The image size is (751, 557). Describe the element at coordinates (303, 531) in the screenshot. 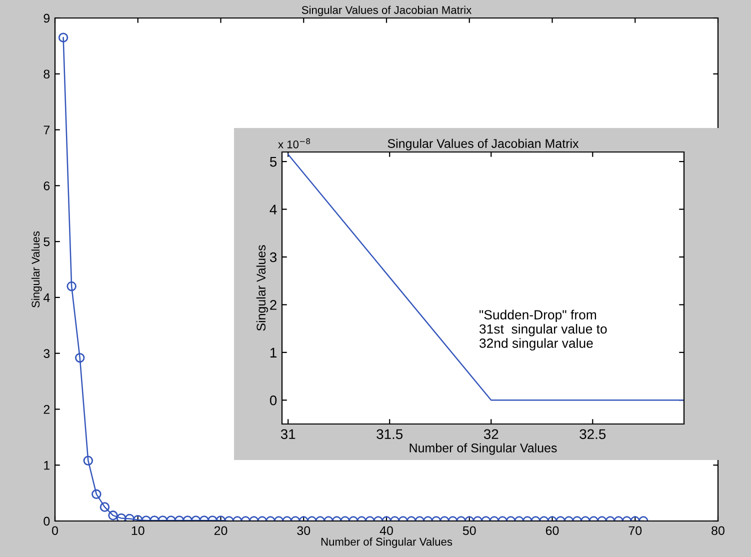

I see `x-tick-label: 30` at that location.